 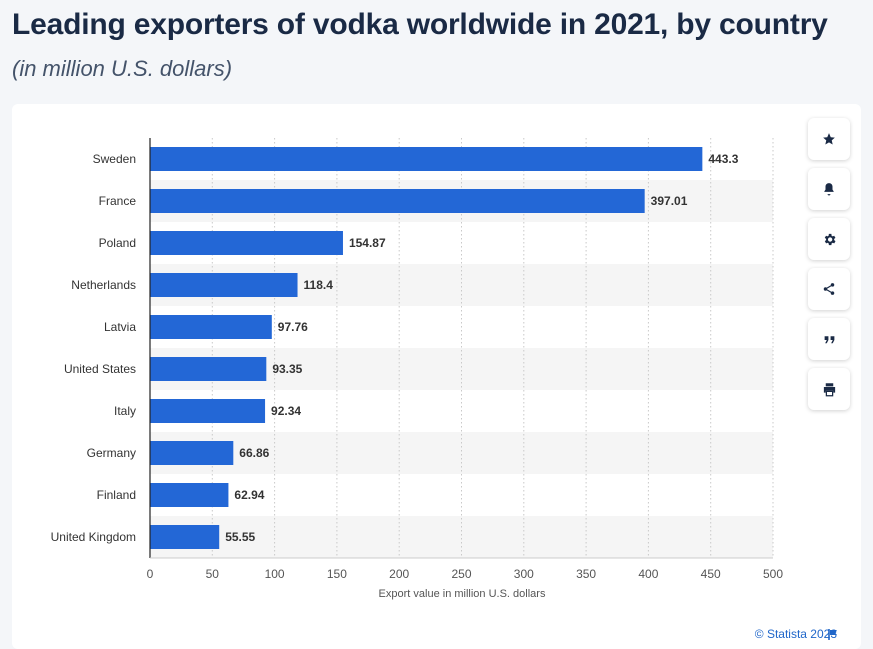 What do you see at coordinates (723, 159) in the screenshot?
I see `value-label: 443.3` at bounding box center [723, 159].